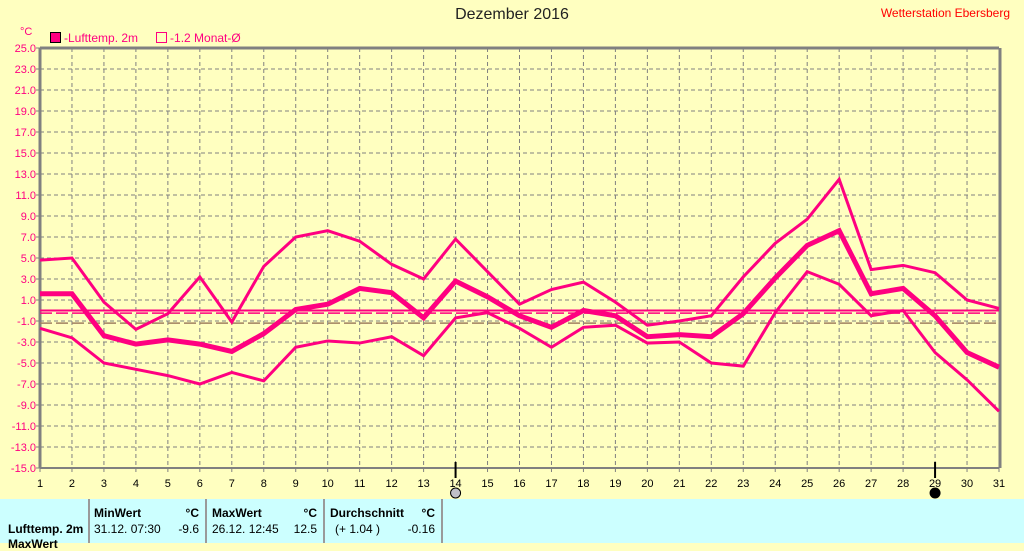 This screenshot has width=1024, height=551. What do you see at coordinates (871, 484) in the screenshot?
I see `x-tick-label: 27` at bounding box center [871, 484].